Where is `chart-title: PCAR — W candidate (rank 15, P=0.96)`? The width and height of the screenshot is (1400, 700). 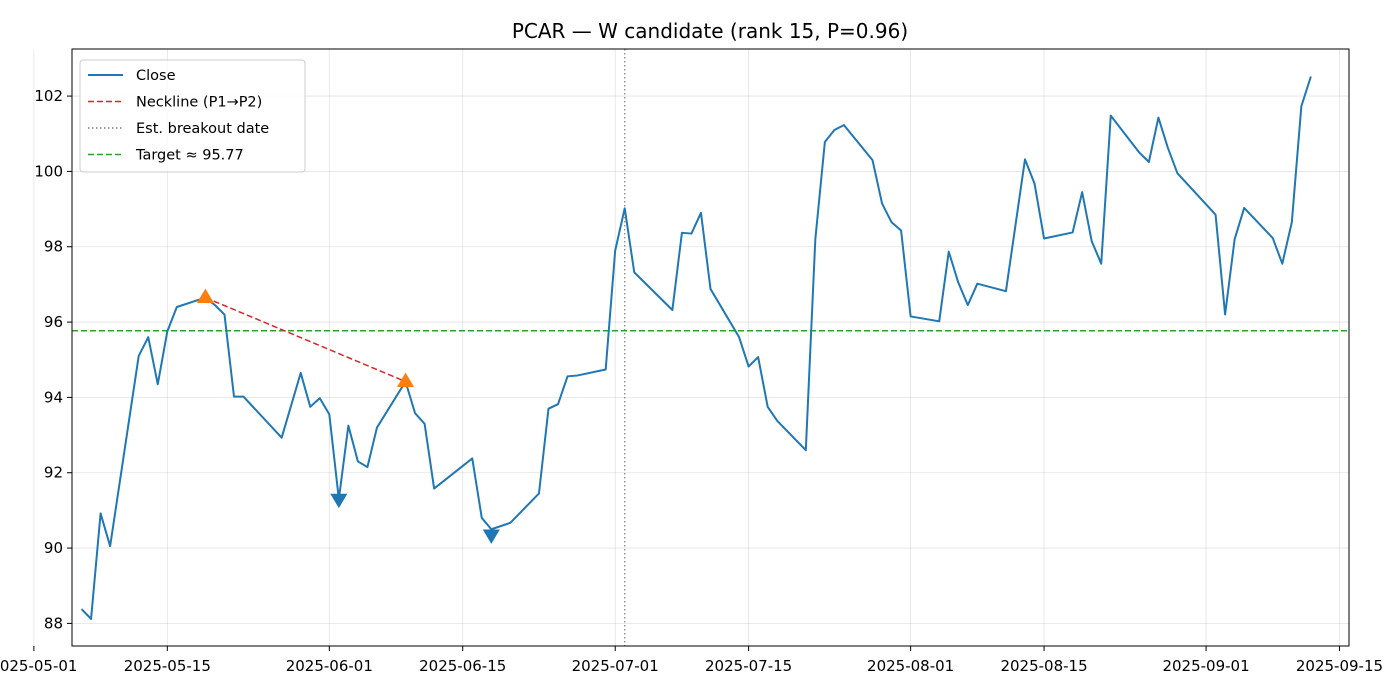 chart-title: PCAR — W candidate (rank 15, P=0.96) is located at coordinates (710, 31).